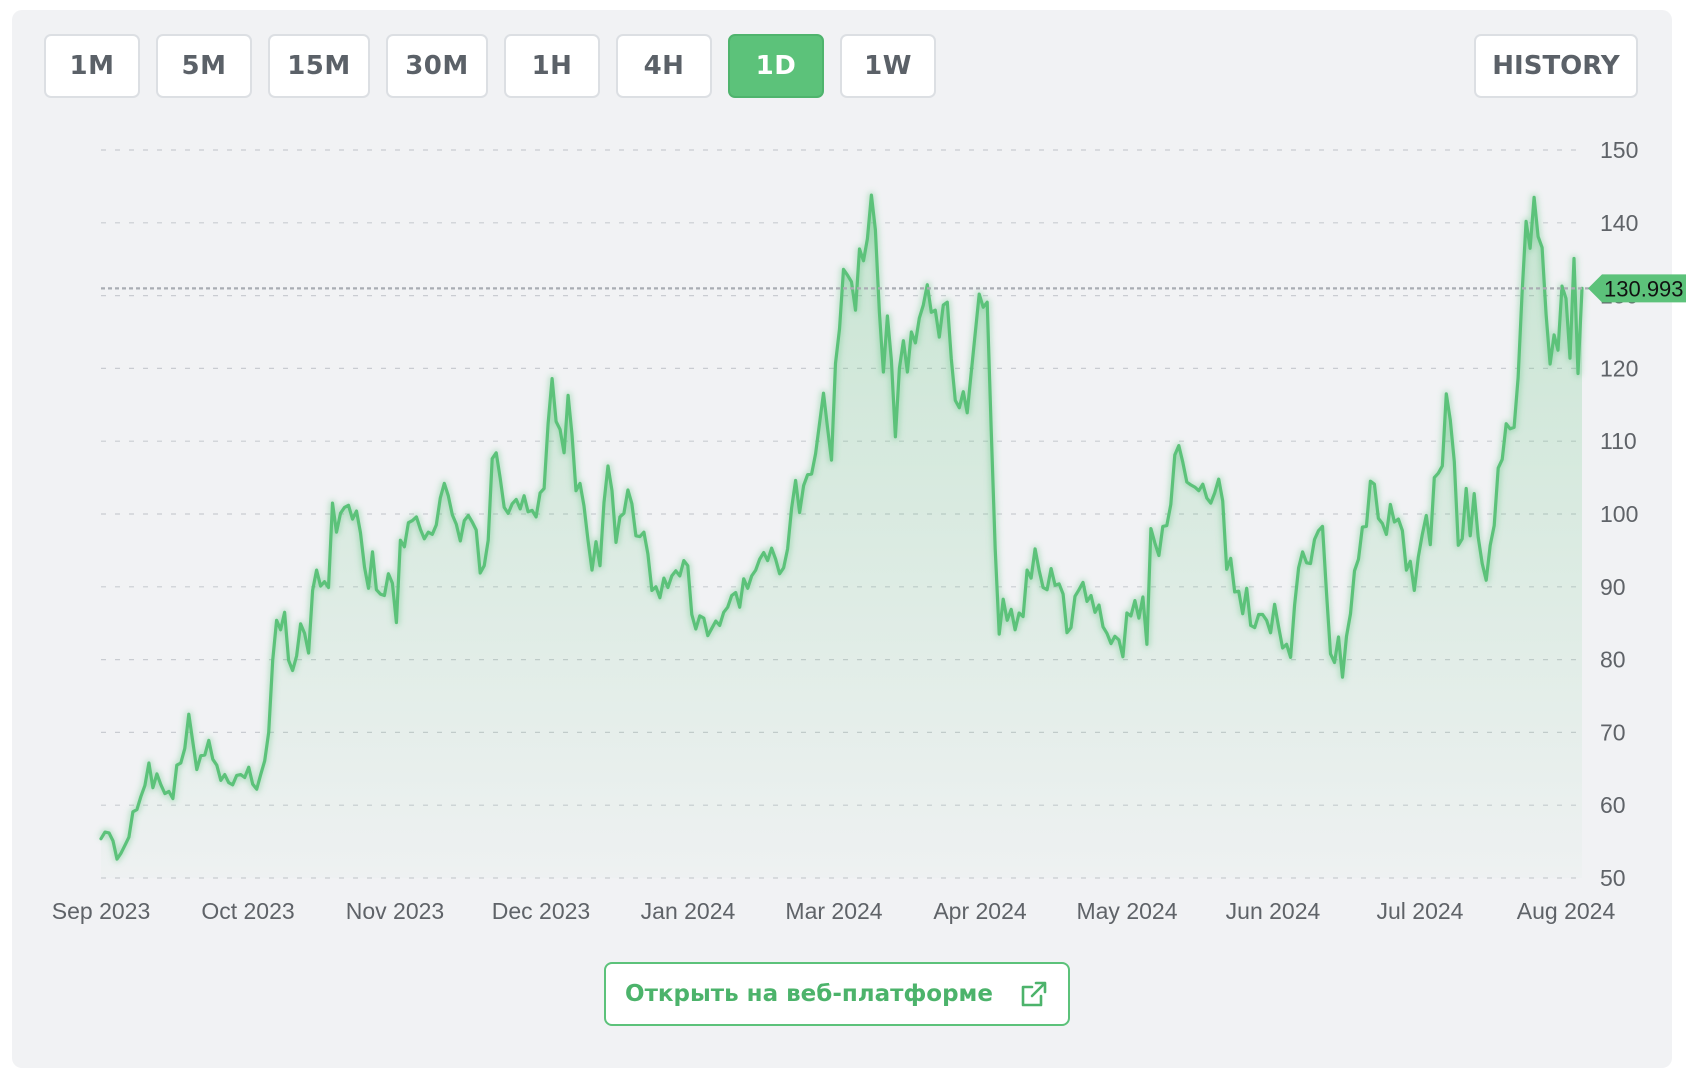  Describe the element at coordinates (552, 66) in the screenshot. I see `timeframe-button-1h: 1H` at that location.